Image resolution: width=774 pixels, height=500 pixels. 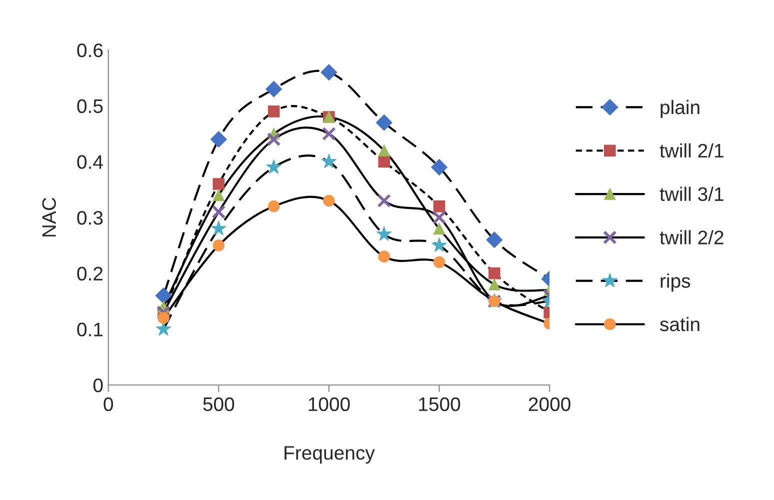 I want to click on x-axis-title: Frequency, so click(x=329, y=455).